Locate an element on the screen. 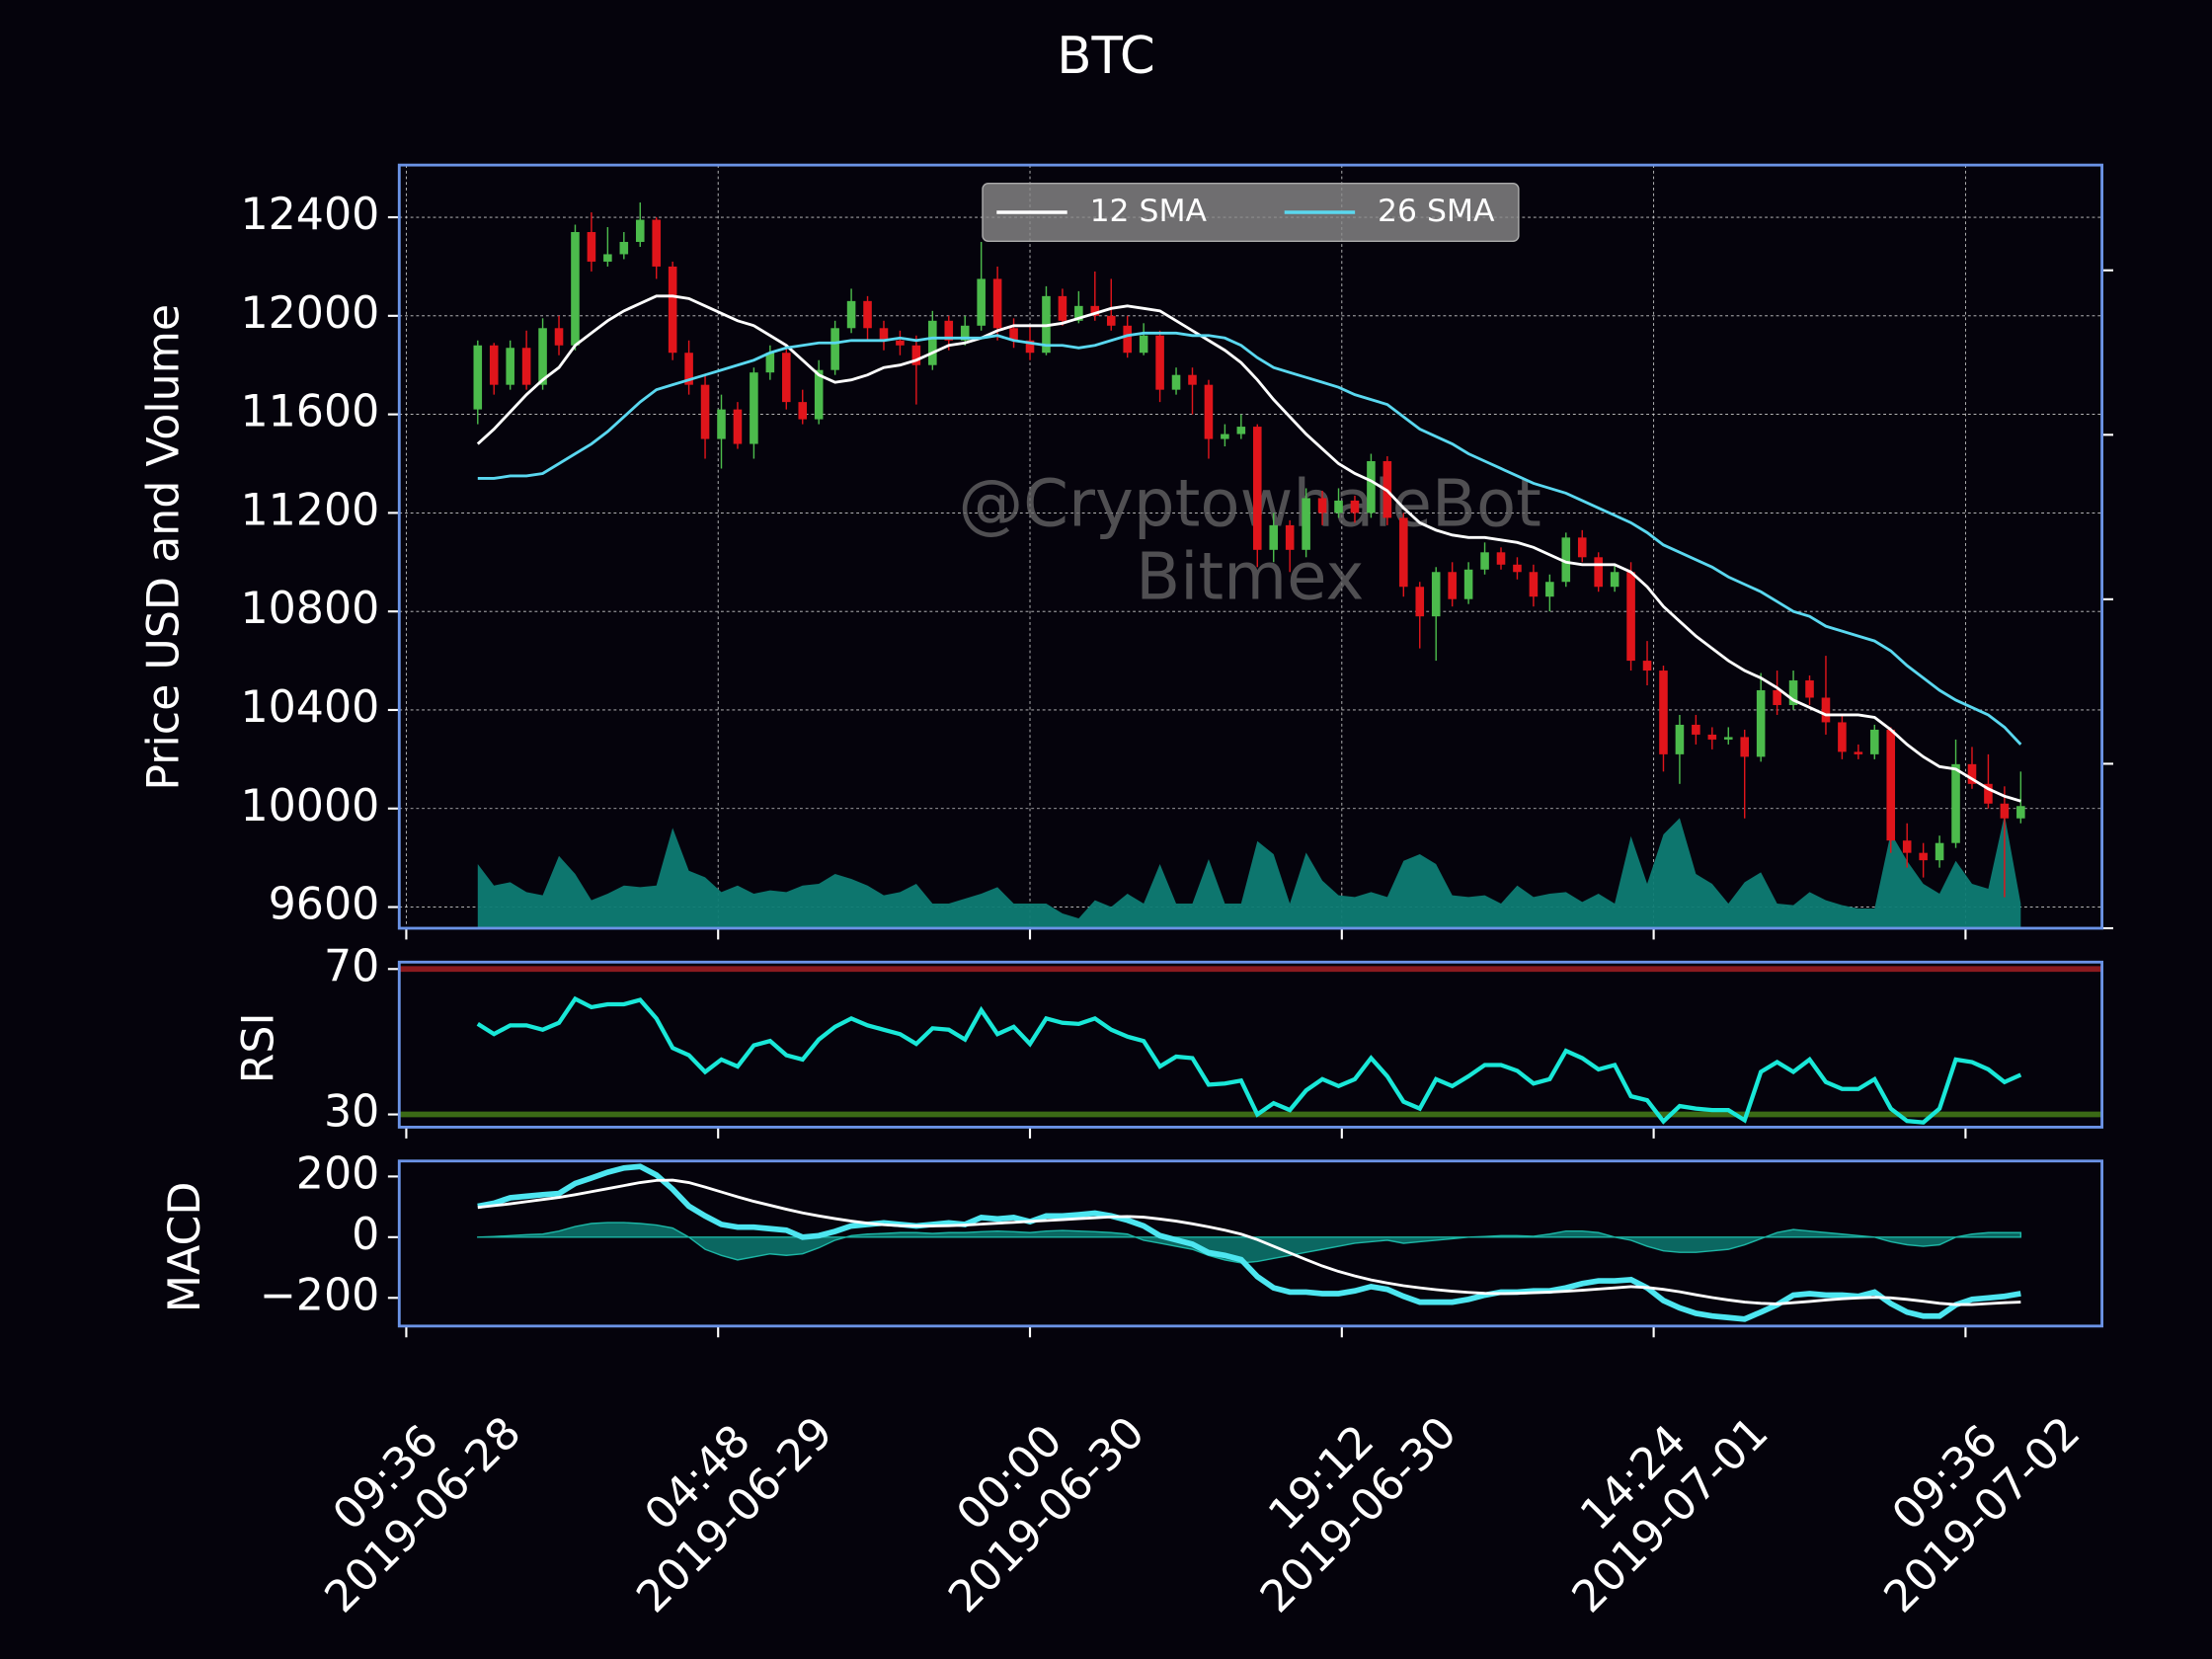 The height and width of the screenshot is (1659, 2212). watermark: @CryptowhaleBot is located at coordinates (1250, 504).